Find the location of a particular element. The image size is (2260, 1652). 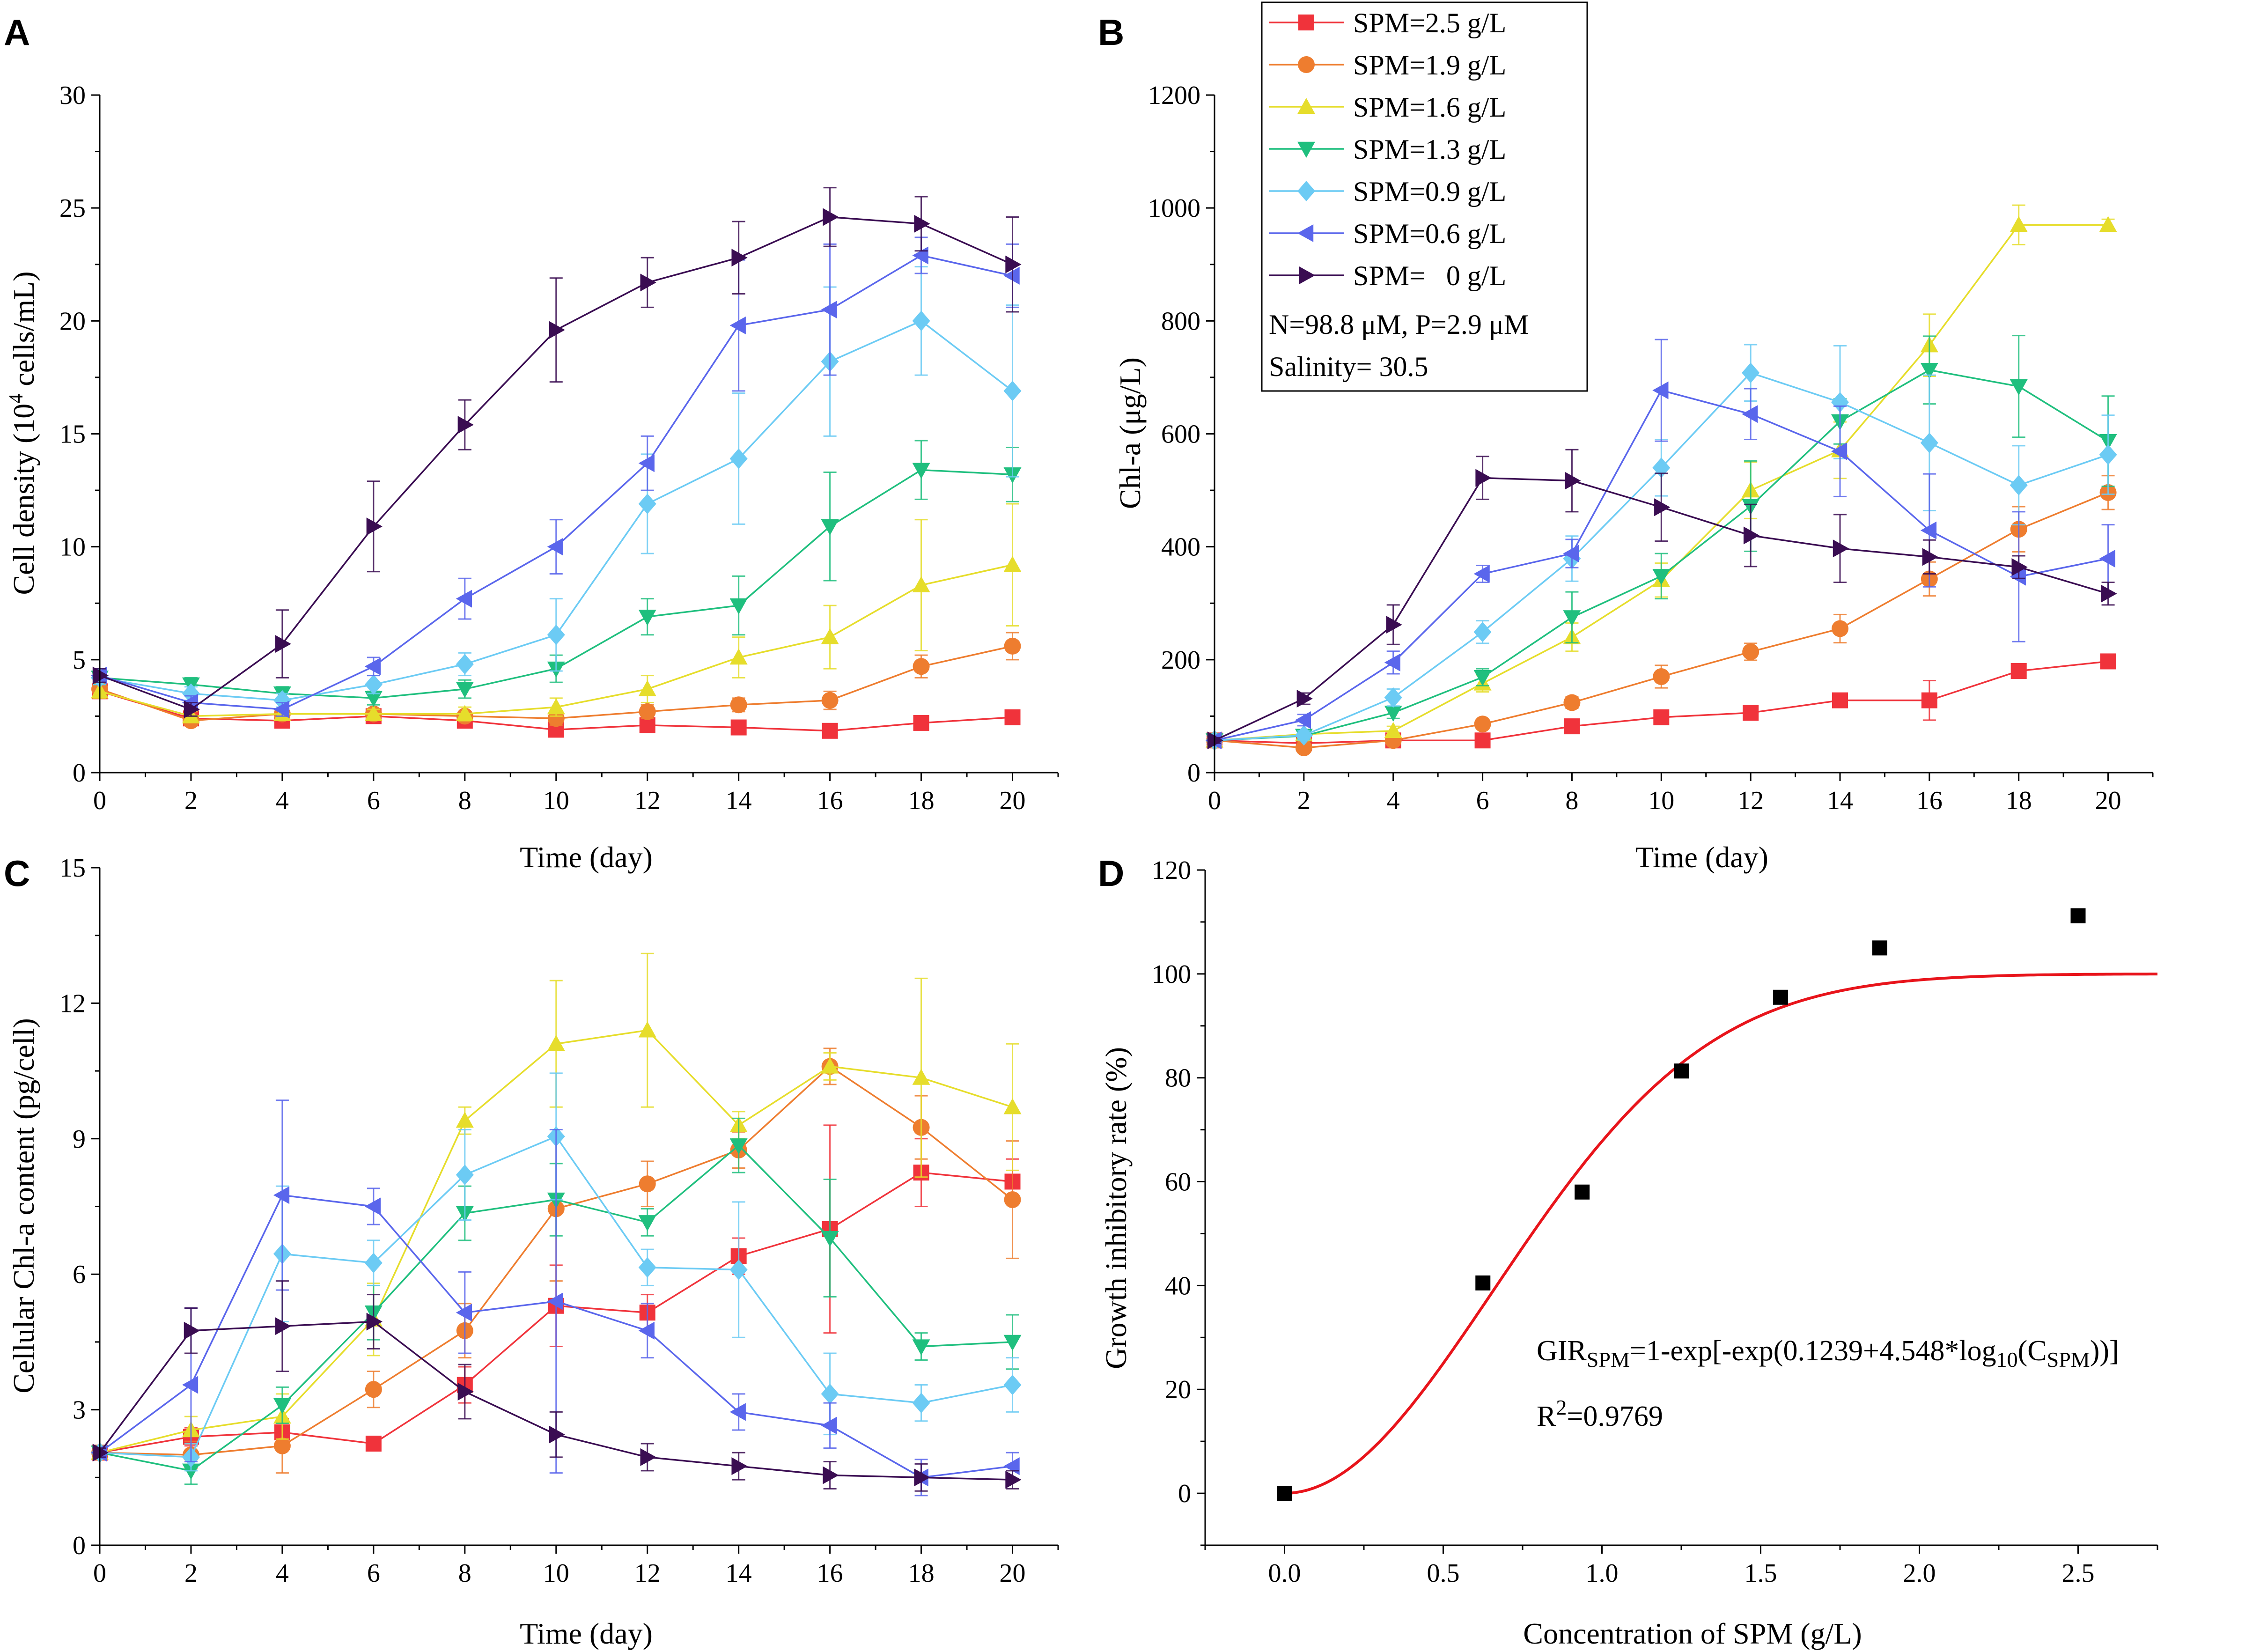

panel-a-y-tick-label: 0 is located at coordinates (79, 773).